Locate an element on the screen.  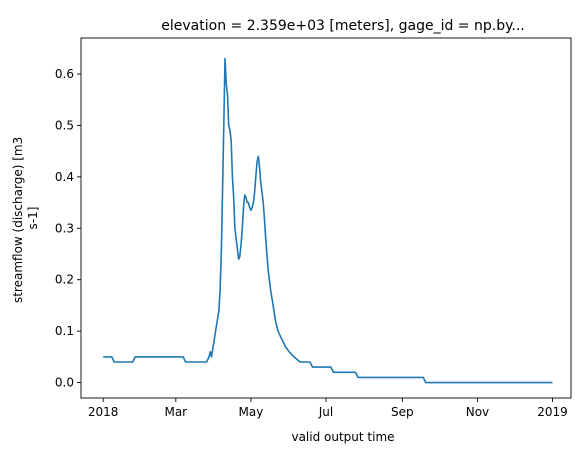
x-axis-label: valid output time is located at coordinates (342, 437).